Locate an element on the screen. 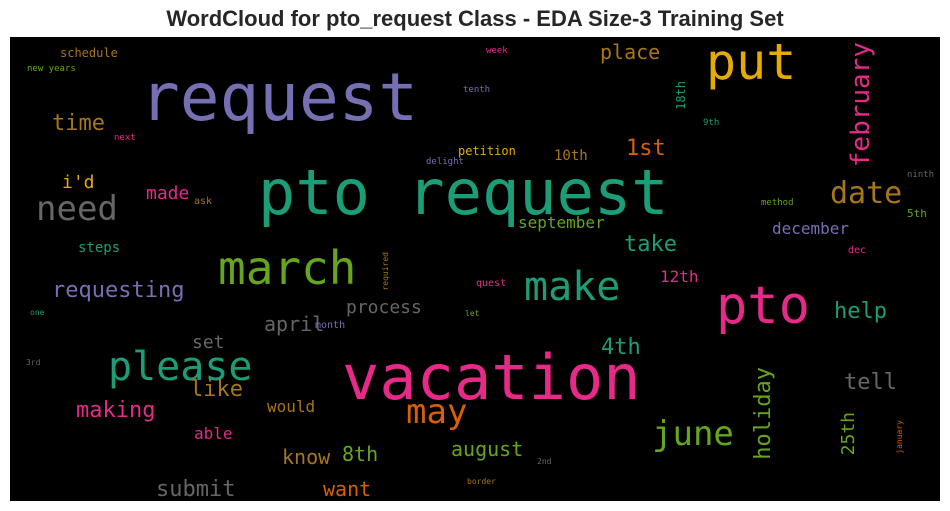  word-9th: 9th is located at coordinates (711, 123).